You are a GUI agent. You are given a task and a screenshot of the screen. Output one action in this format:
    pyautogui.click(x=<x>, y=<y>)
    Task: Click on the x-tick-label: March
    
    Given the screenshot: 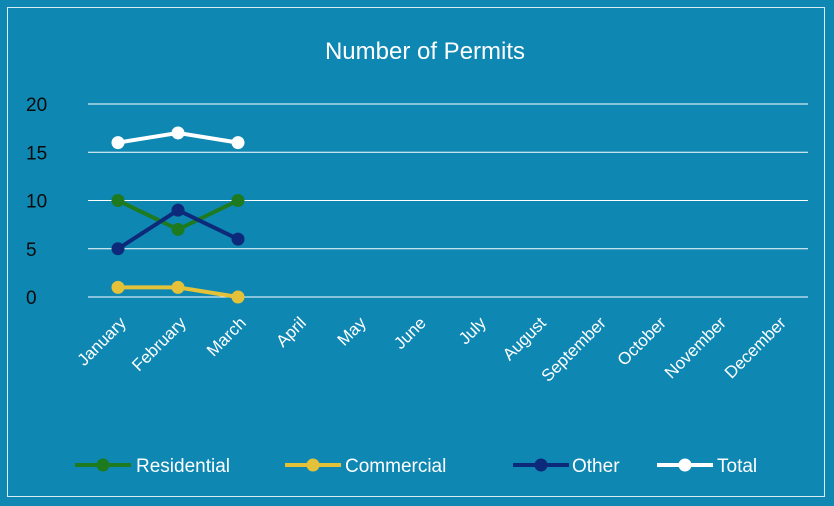 What is the action you would take?
    pyautogui.click(x=226, y=336)
    